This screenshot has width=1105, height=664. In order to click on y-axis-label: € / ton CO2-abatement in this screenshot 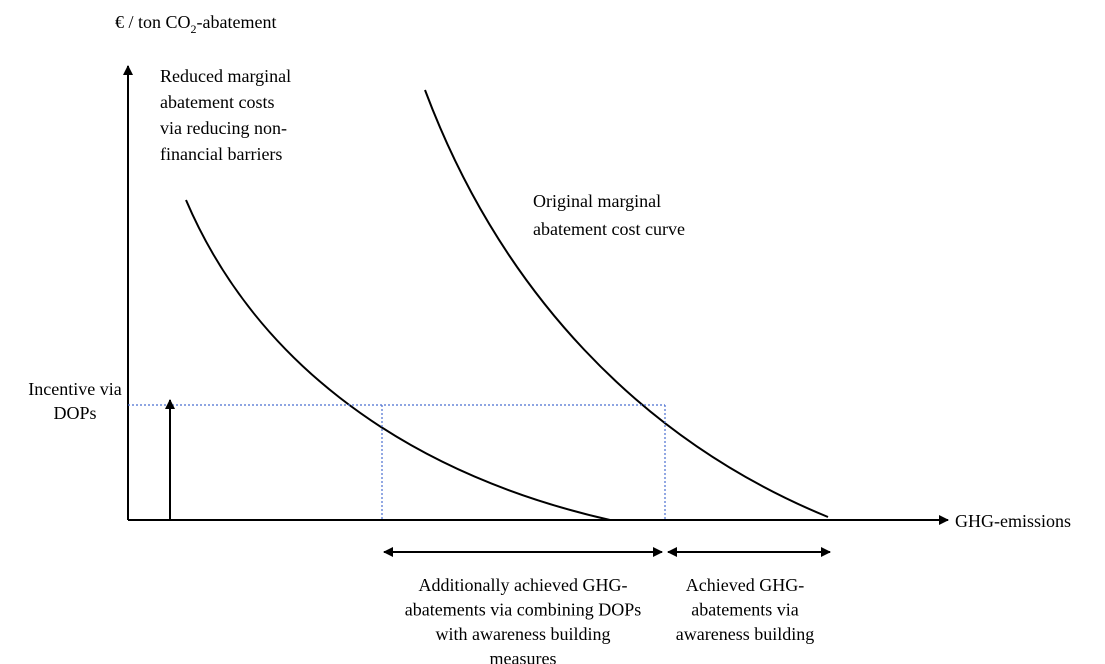, I will do `click(195, 24)`.